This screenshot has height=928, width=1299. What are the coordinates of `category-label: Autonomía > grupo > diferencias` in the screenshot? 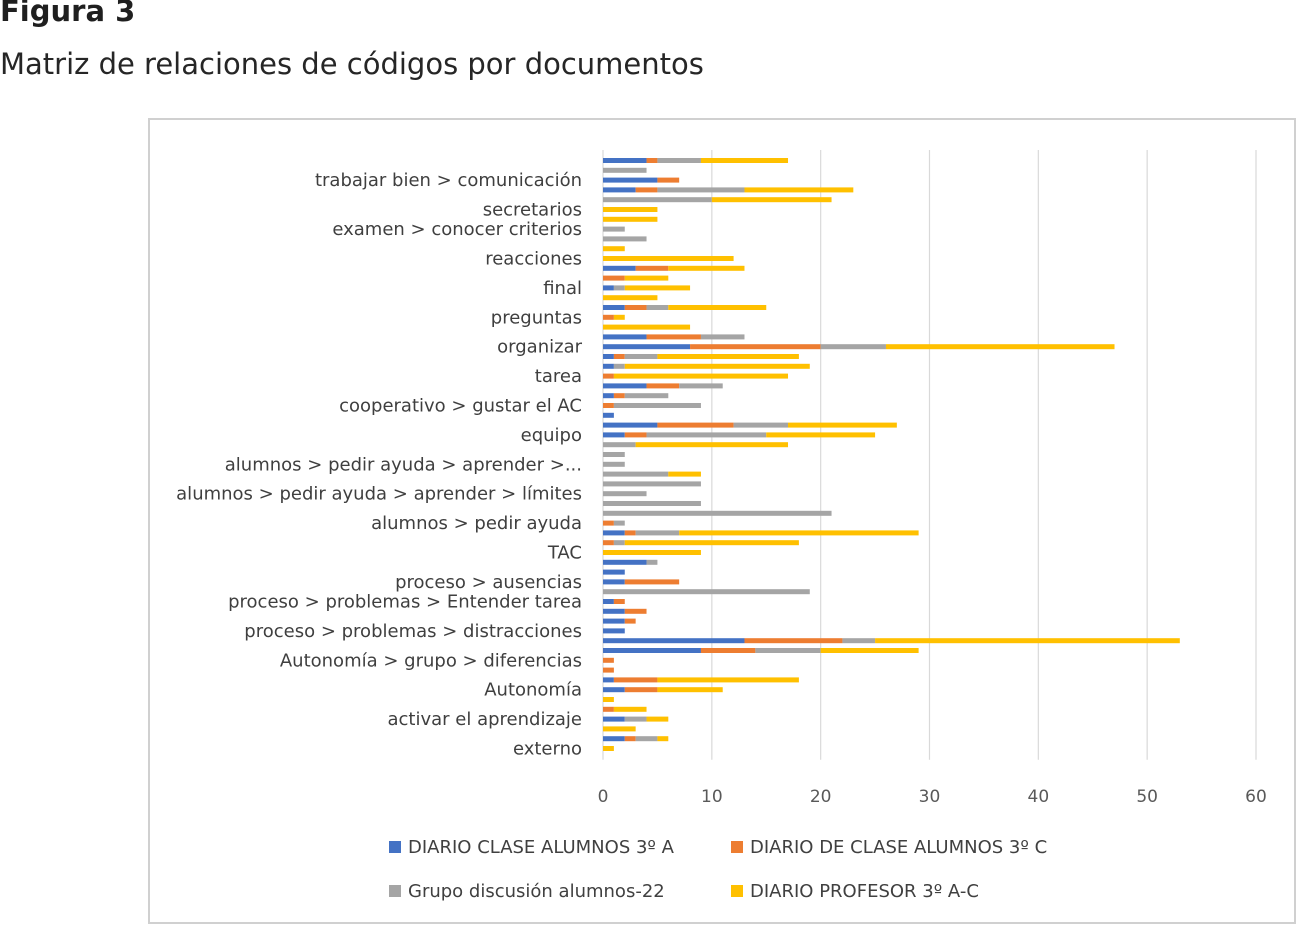 It's located at (431, 660).